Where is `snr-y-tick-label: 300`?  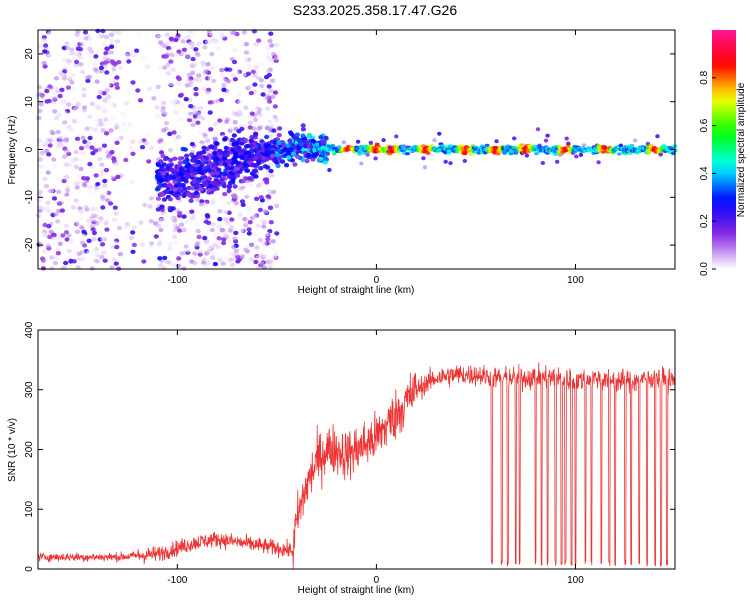
snr-y-tick-label: 300 is located at coordinates (29, 389).